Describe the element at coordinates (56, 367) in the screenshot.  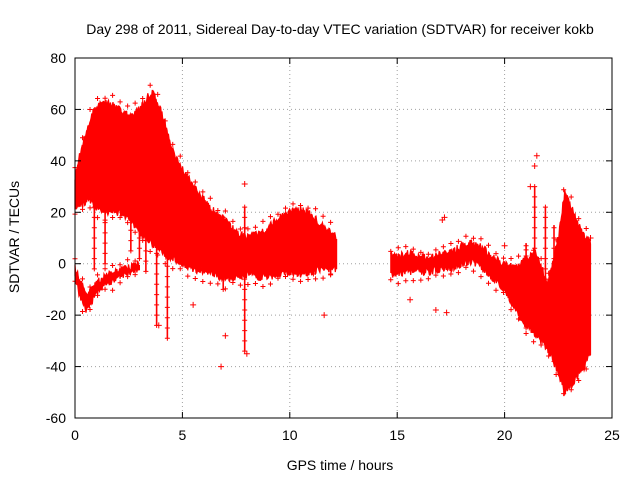
I see `y-tick-label: -40` at that location.